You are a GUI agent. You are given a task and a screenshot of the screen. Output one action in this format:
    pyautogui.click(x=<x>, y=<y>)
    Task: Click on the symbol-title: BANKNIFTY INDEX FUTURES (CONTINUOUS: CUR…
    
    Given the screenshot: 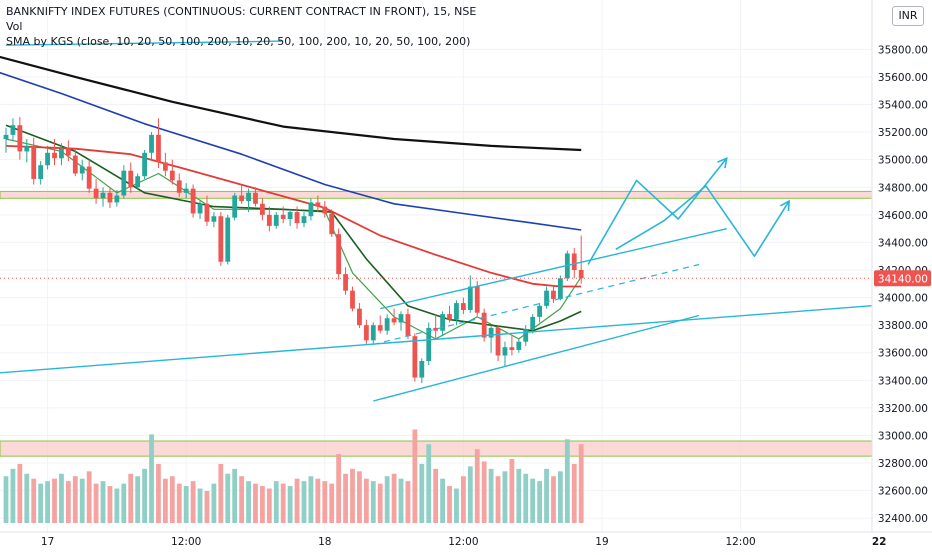 What is the action you would take?
    pyautogui.click(x=241, y=11)
    